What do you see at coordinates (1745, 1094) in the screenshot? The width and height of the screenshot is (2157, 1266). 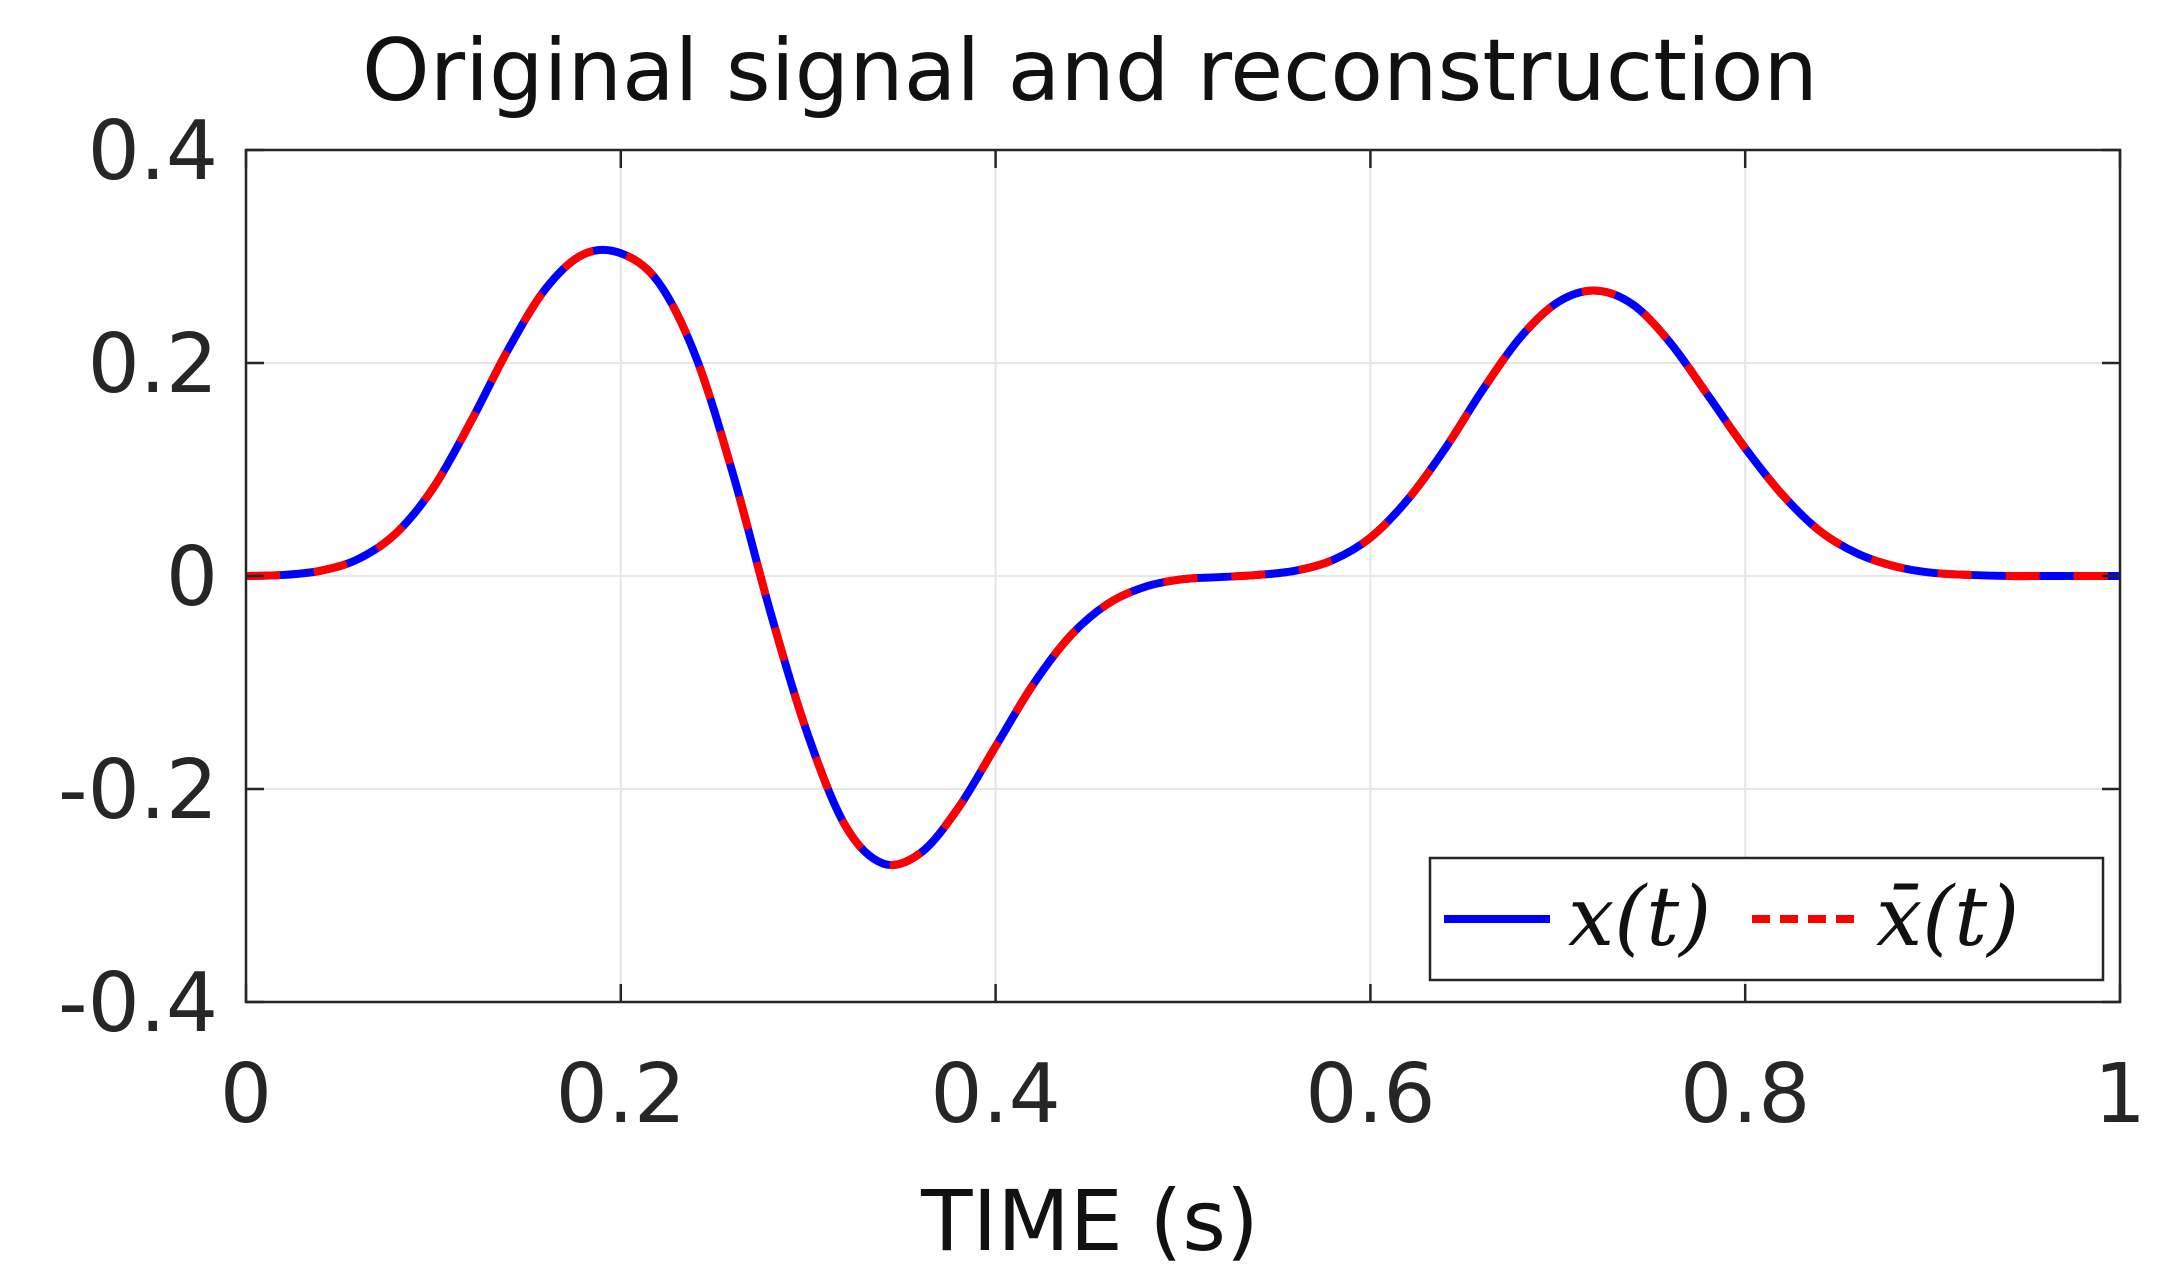 I see `x-tick-label: 0.8` at bounding box center [1745, 1094].